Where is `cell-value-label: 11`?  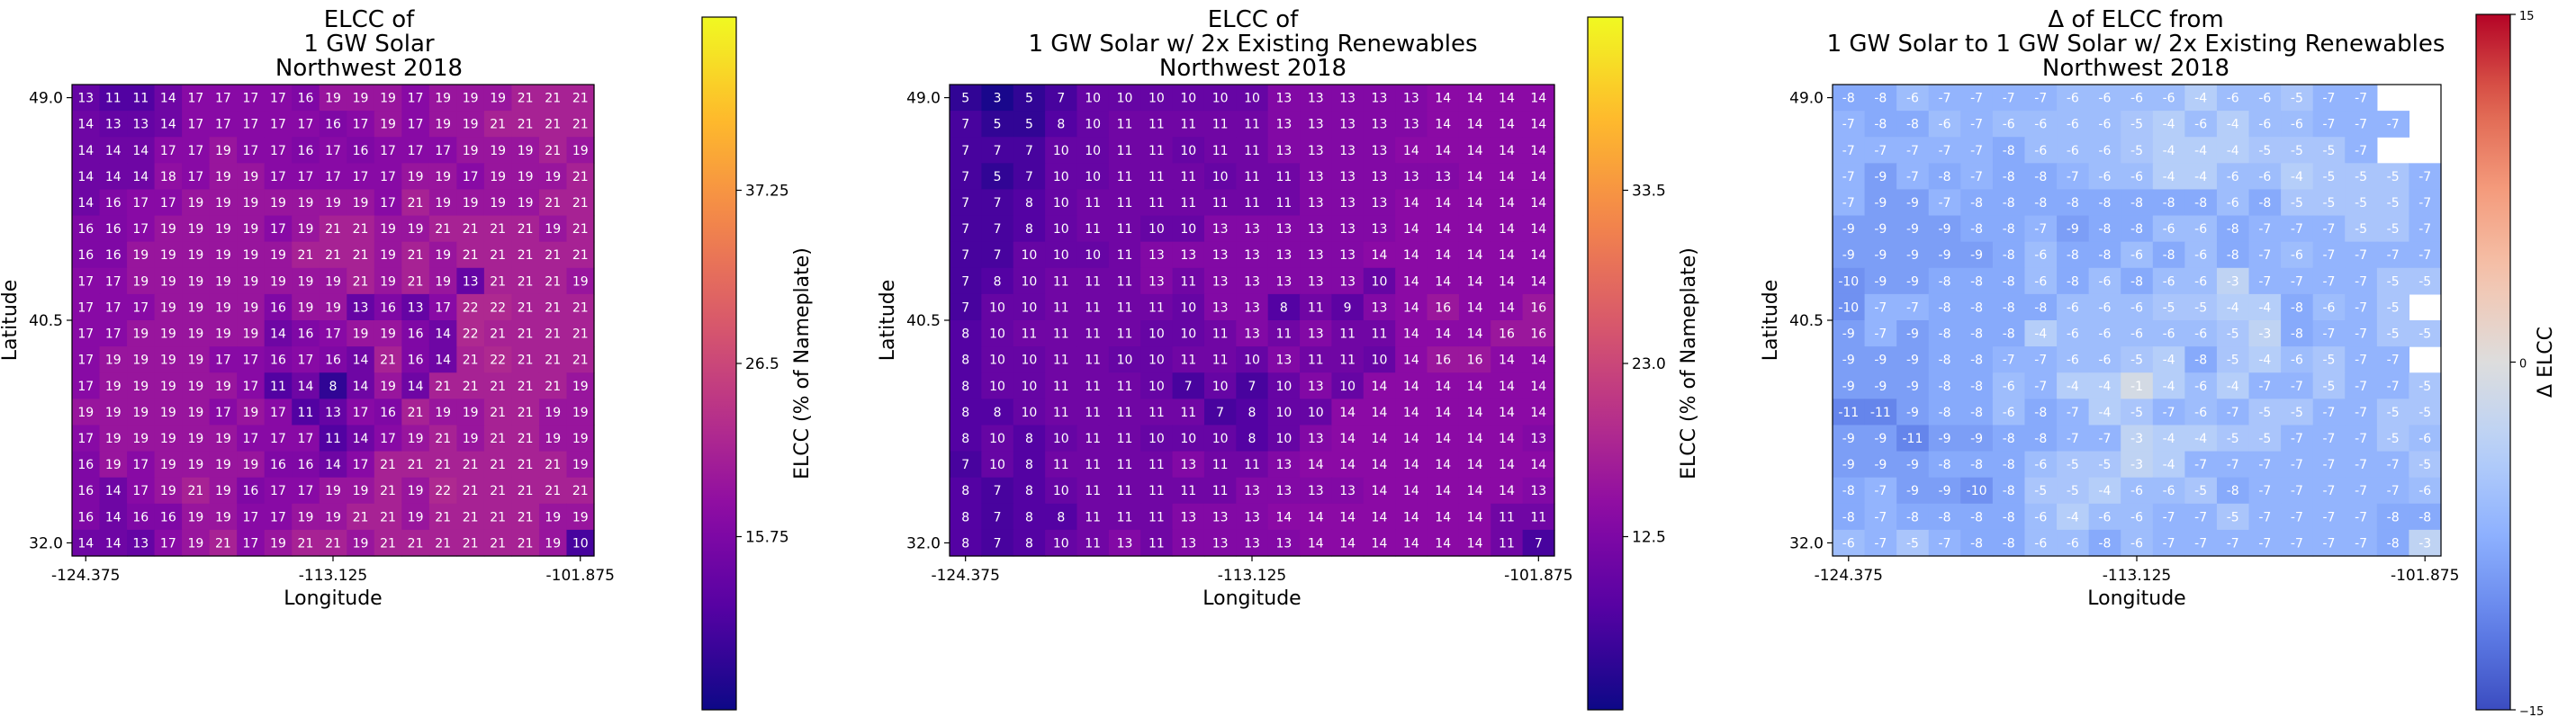 cell-value-label: 11 is located at coordinates (1093, 439).